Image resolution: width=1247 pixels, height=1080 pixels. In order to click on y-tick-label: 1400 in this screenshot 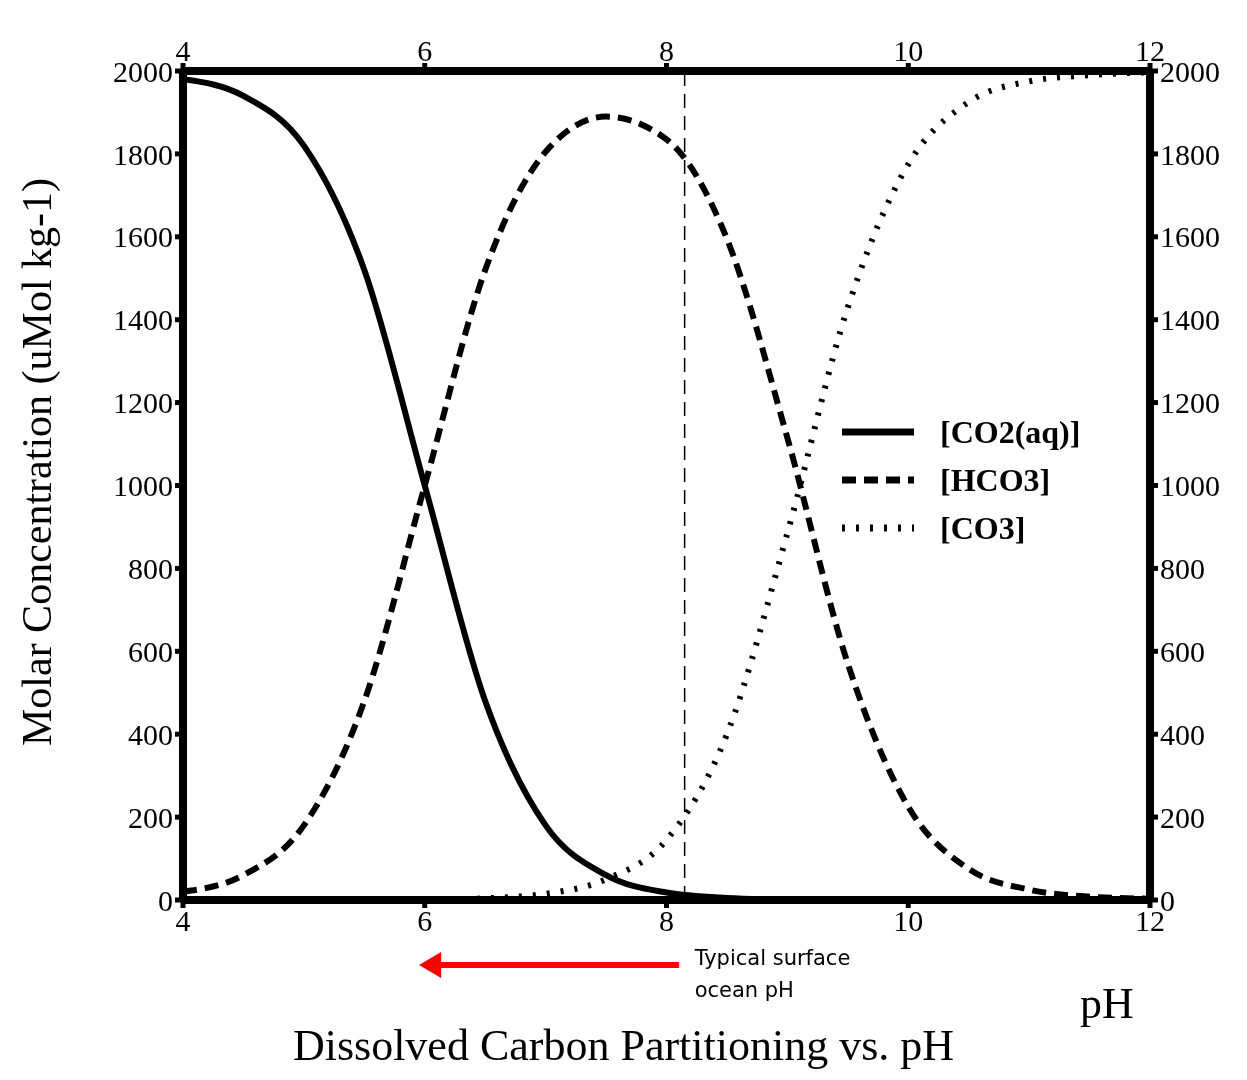, I will do `click(143, 320)`.